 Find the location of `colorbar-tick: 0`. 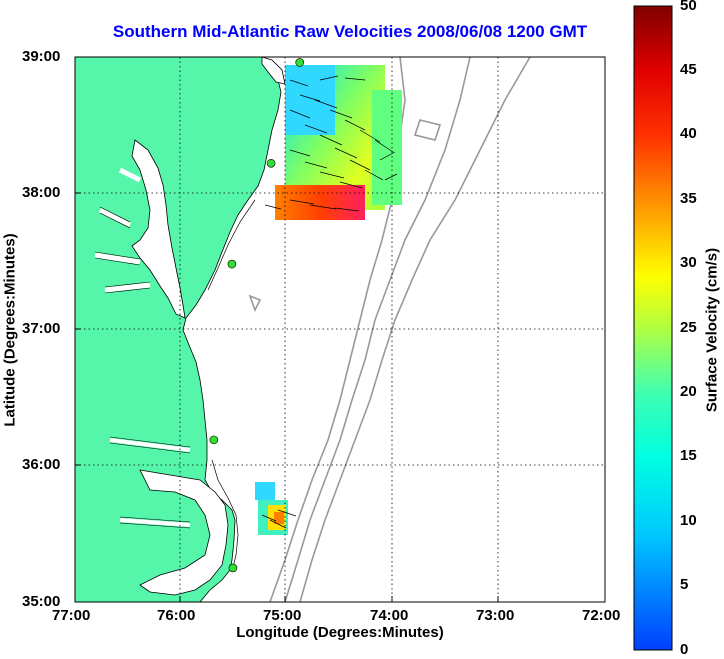

colorbar-tick: 0 is located at coordinates (684, 649).